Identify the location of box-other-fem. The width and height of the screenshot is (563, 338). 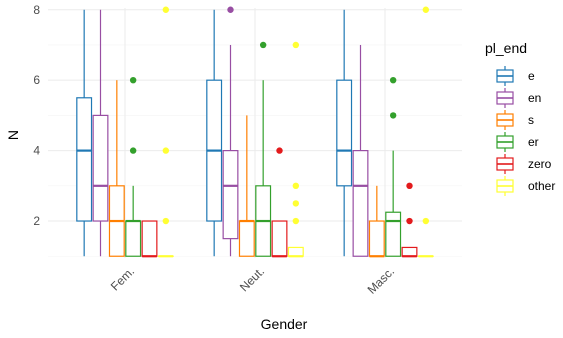
(165, 132).